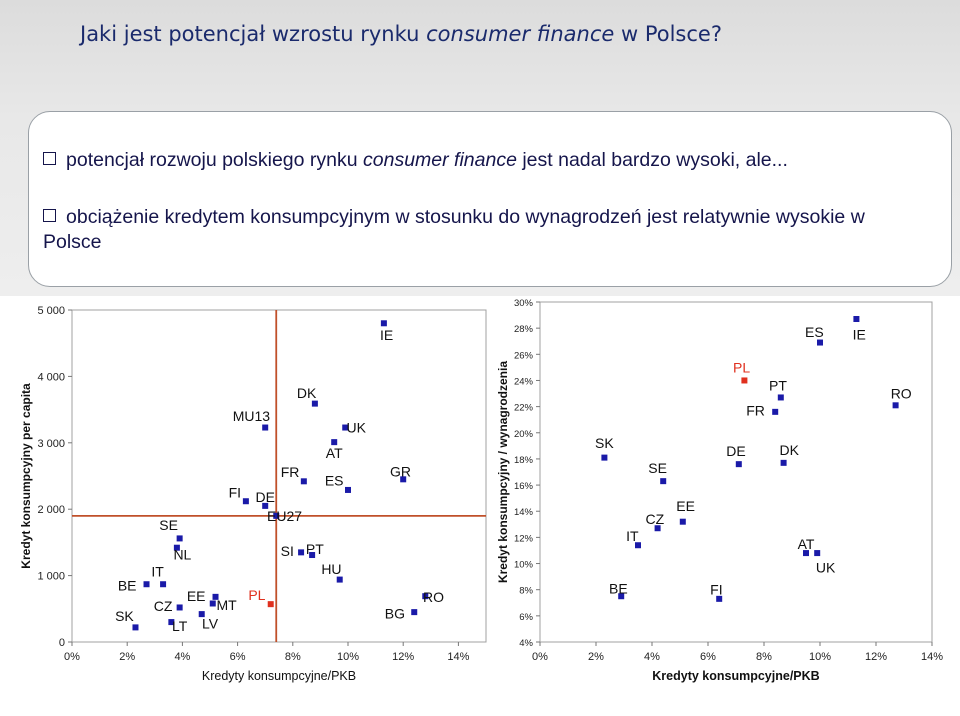 The height and width of the screenshot is (716, 960). Describe the element at coordinates (135, 627) in the screenshot. I see `point-sk` at that location.